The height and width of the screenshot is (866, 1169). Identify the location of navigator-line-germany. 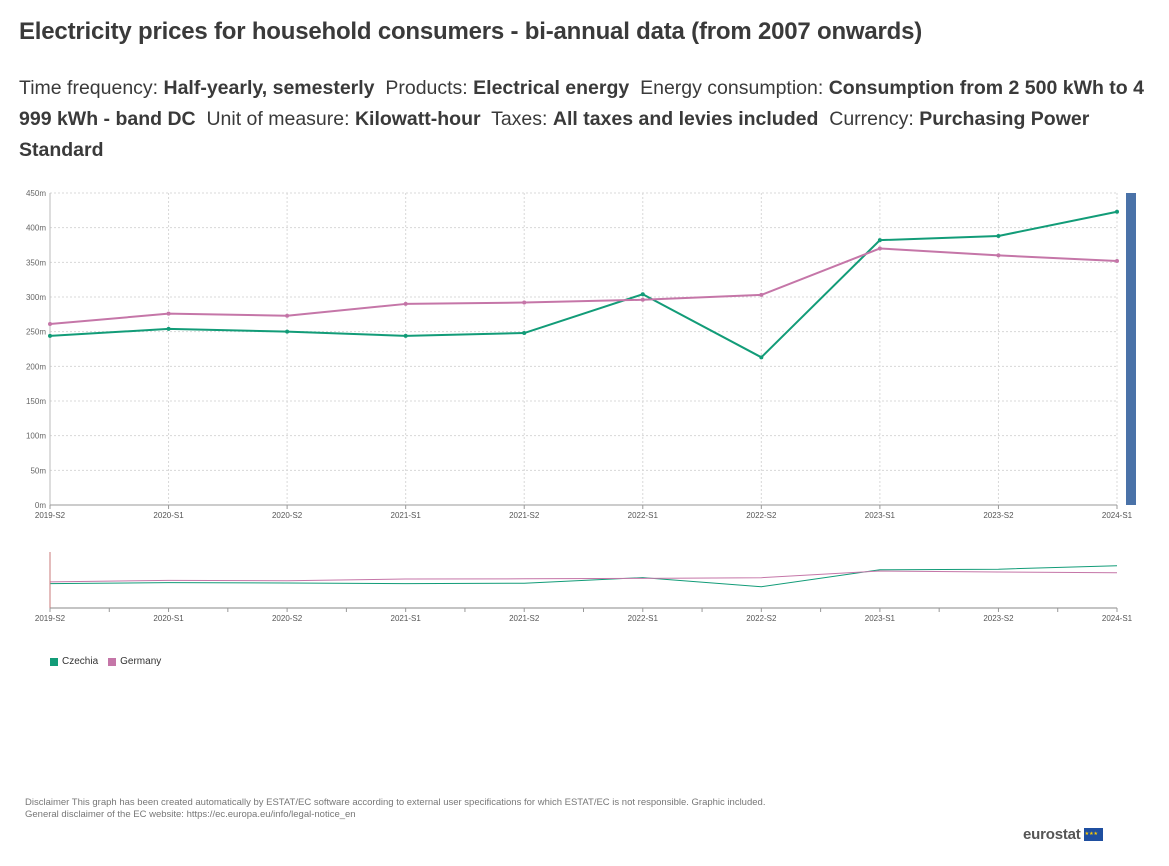
(583, 576).